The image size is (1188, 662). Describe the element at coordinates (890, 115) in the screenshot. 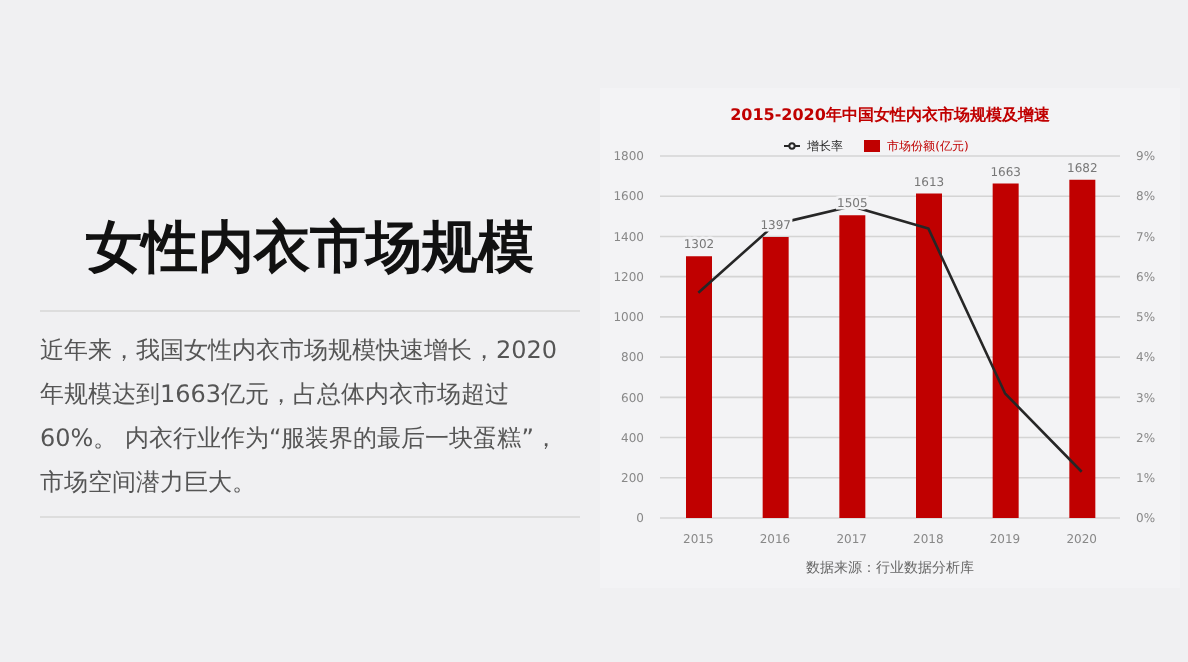

I see `chart-title: 2015-2020年中国女性内衣市场规模及增速` at that location.